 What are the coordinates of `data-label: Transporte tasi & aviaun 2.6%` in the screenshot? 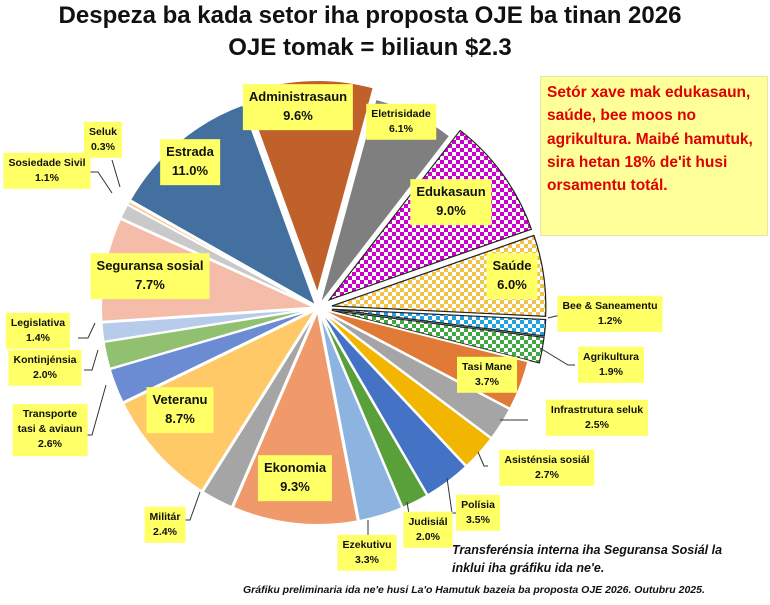 It's located at (50, 430).